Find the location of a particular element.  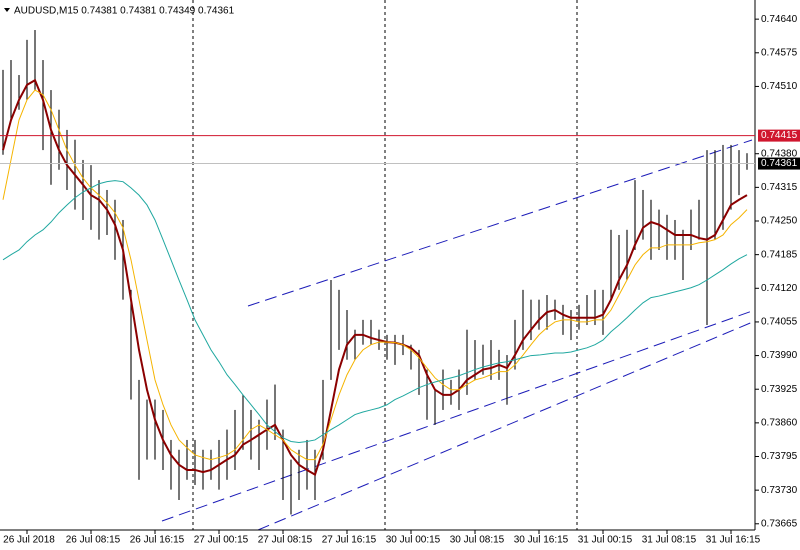

y-tick-label: 0.73730 is located at coordinates (779, 490).